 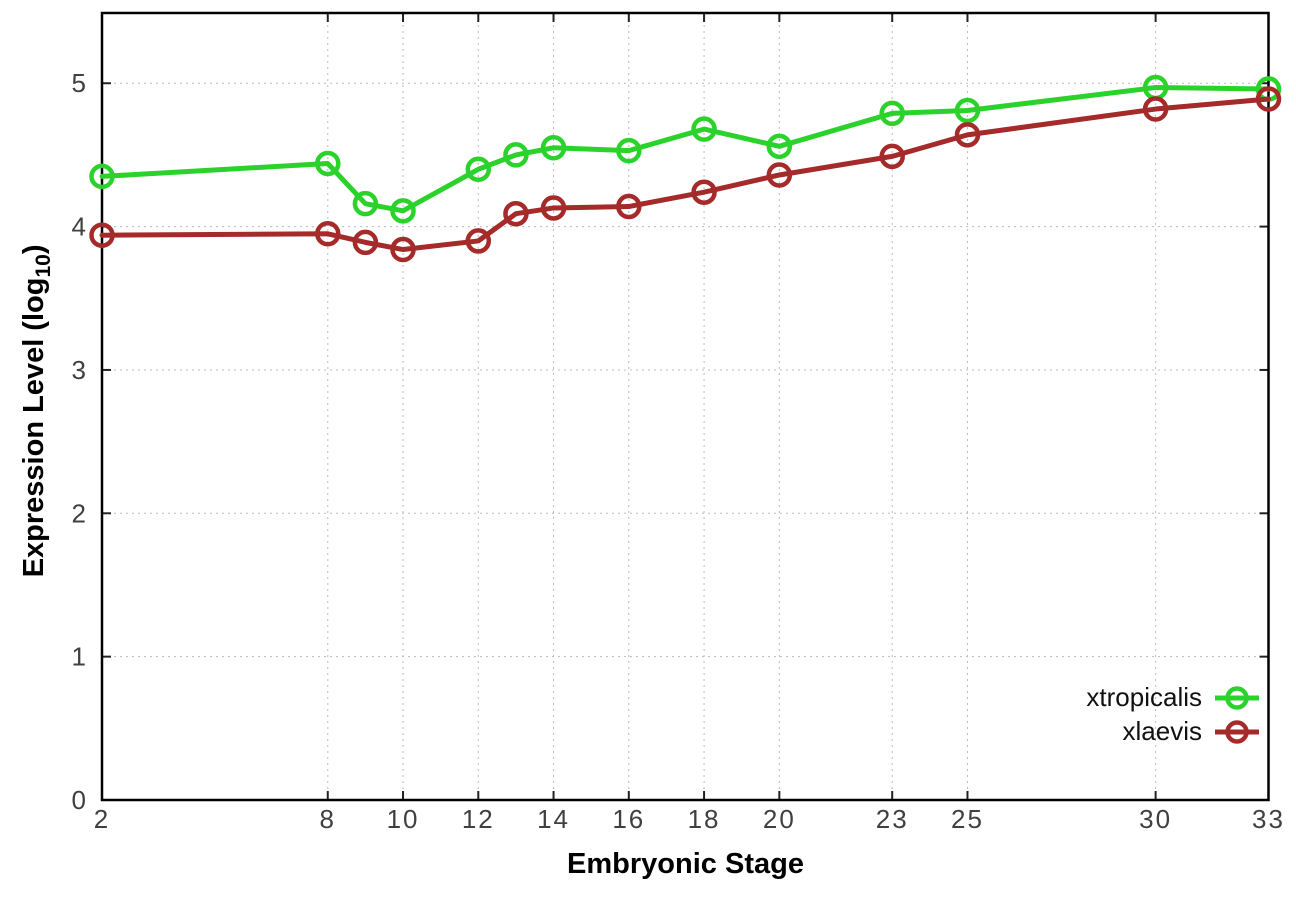 I want to click on legend-item-xtropicalis: xtropicalis, so click(x=1174, y=697).